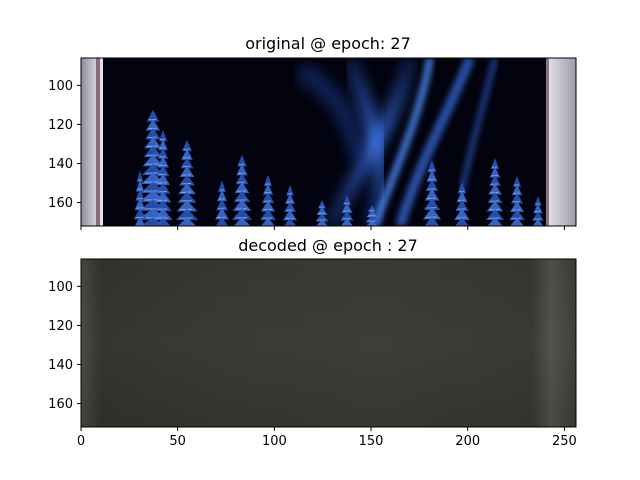 The width and height of the screenshot is (640, 480). I want to click on x-tick-label: 150, so click(371, 441).